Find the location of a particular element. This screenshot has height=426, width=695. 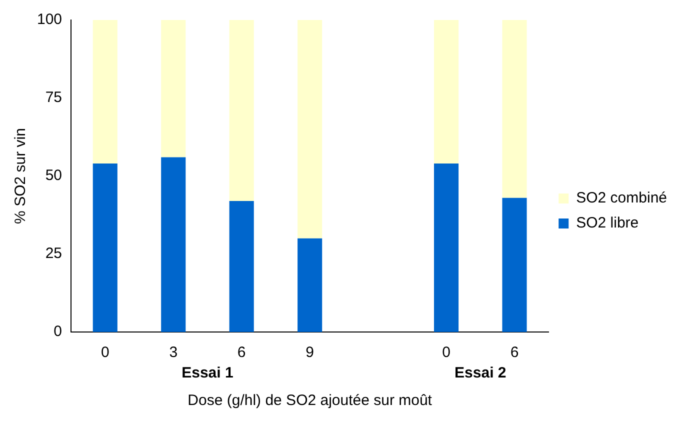

text: Essai 2 is located at coordinates (480, 373).